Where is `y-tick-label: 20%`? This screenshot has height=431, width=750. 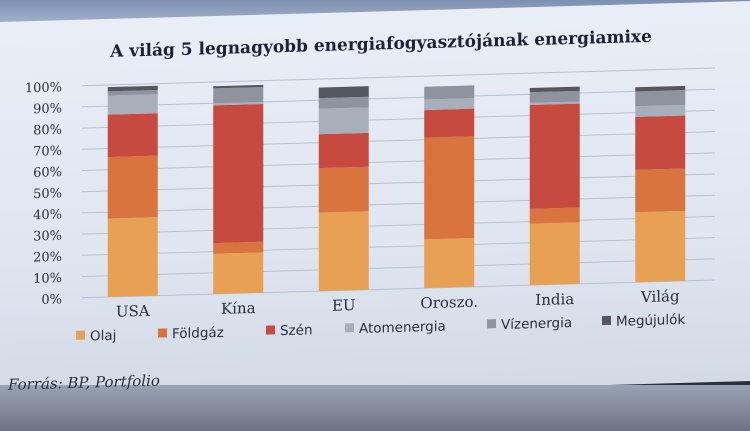 y-tick-label: 20% is located at coordinates (47, 258).